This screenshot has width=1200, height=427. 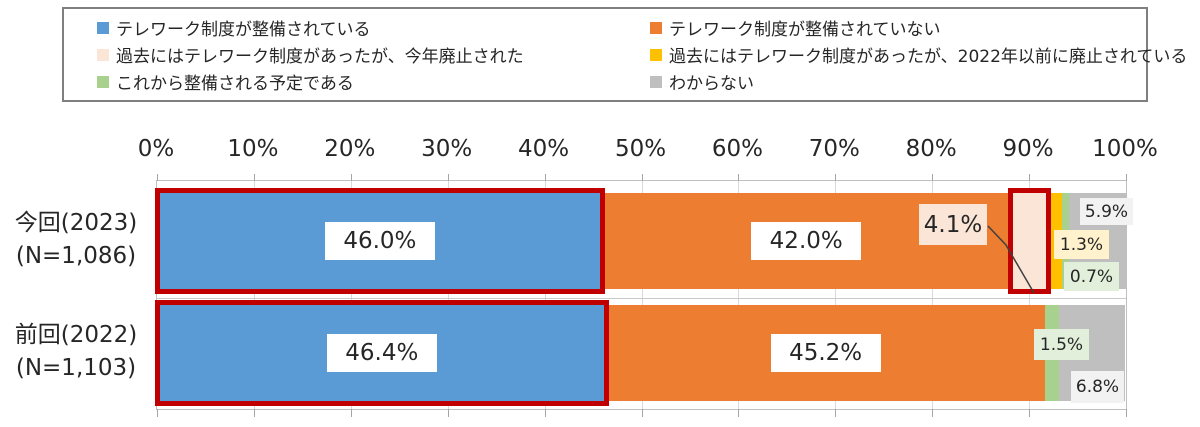 What do you see at coordinates (243, 30) in the screenshot?
I see `legend-label: テレワーク制度が整備されている` at bounding box center [243, 30].